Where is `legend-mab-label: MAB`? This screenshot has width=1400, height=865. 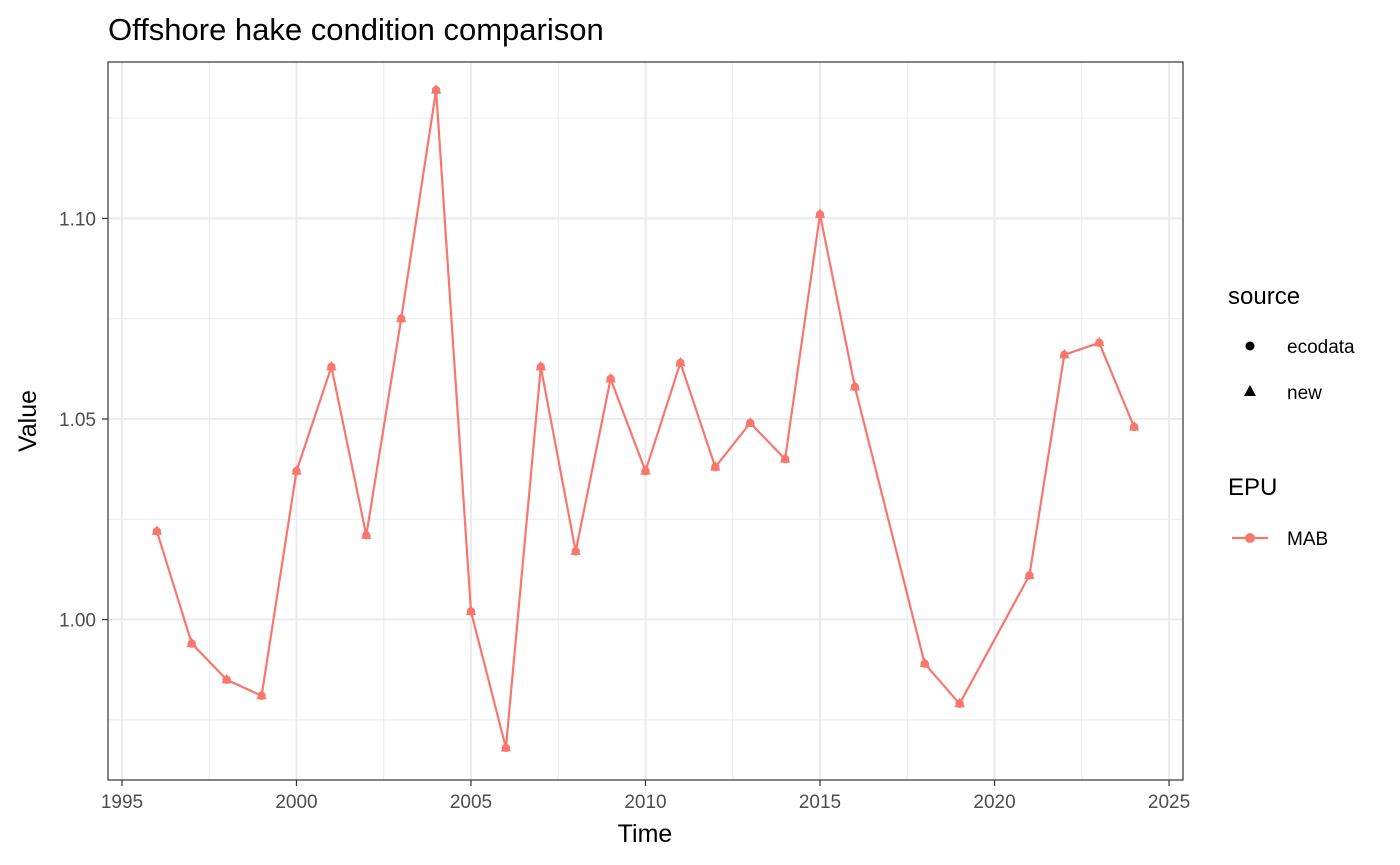 legend-mab-label: MAB is located at coordinates (1307, 539).